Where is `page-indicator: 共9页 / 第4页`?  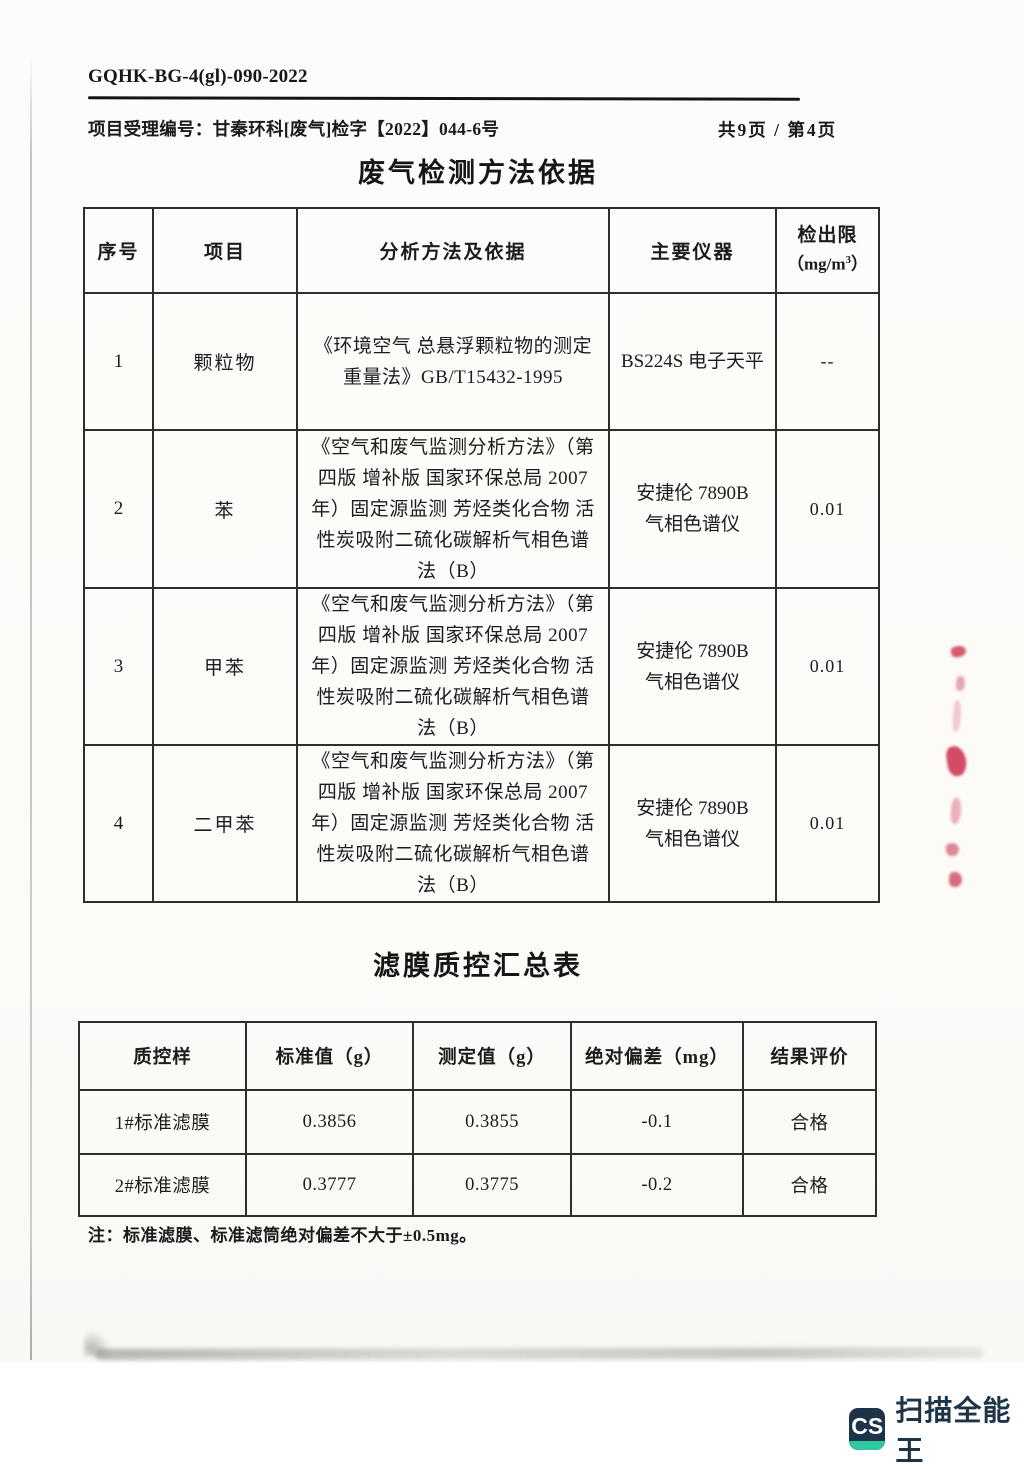
page-indicator: 共9页 / 第4页 is located at coordinates (778, 130).